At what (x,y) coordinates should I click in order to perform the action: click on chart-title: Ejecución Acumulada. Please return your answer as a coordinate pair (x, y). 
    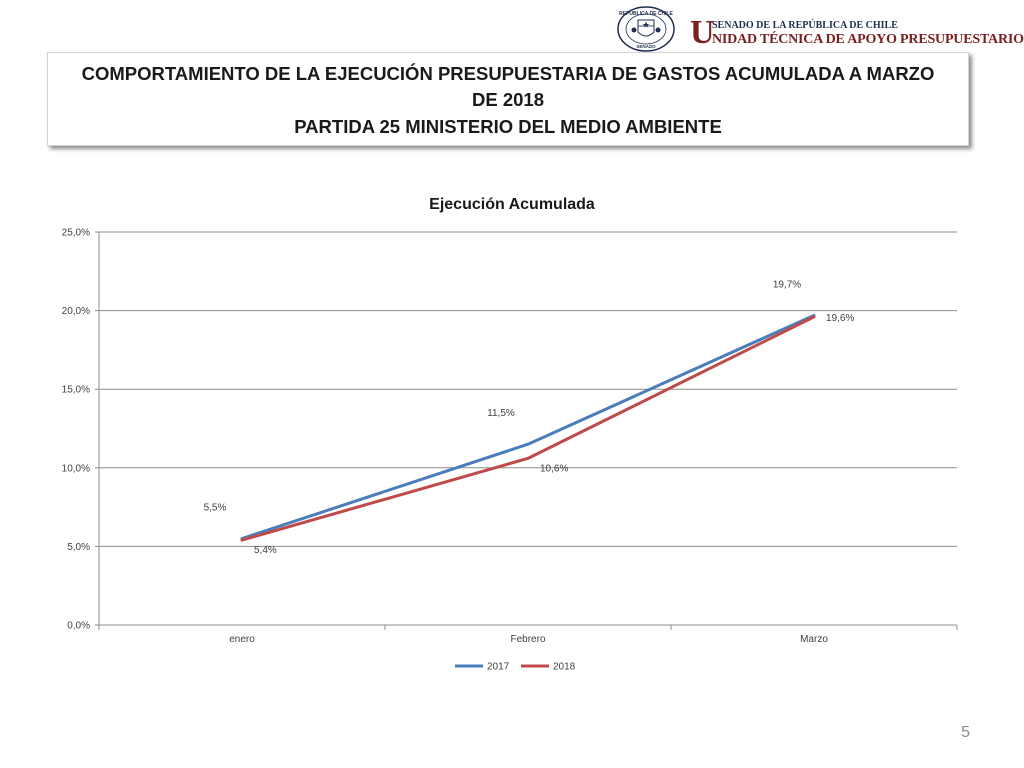
    Looking at the image, I should click on (512, 204).